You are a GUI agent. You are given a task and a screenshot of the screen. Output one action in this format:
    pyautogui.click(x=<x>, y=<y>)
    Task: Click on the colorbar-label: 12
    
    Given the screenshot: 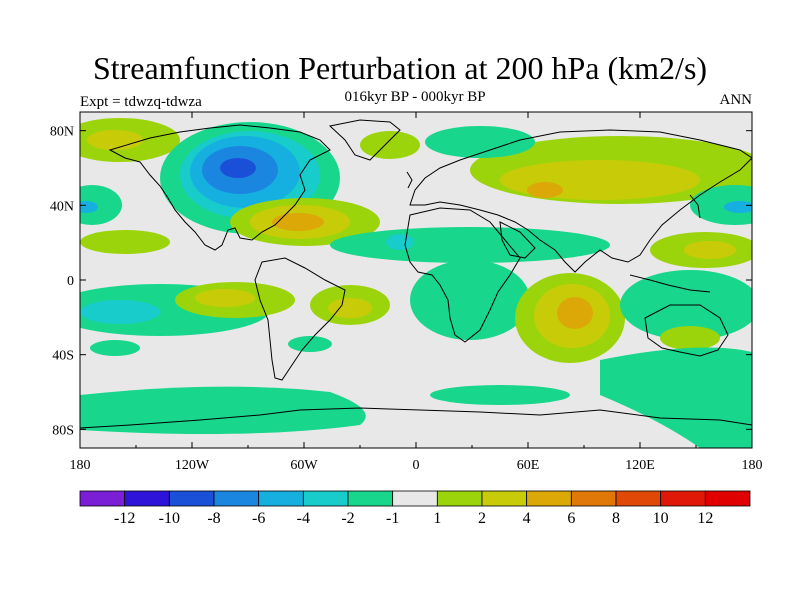 What is the action you would take?
    pyautogui.click(x=705, y=518)
    